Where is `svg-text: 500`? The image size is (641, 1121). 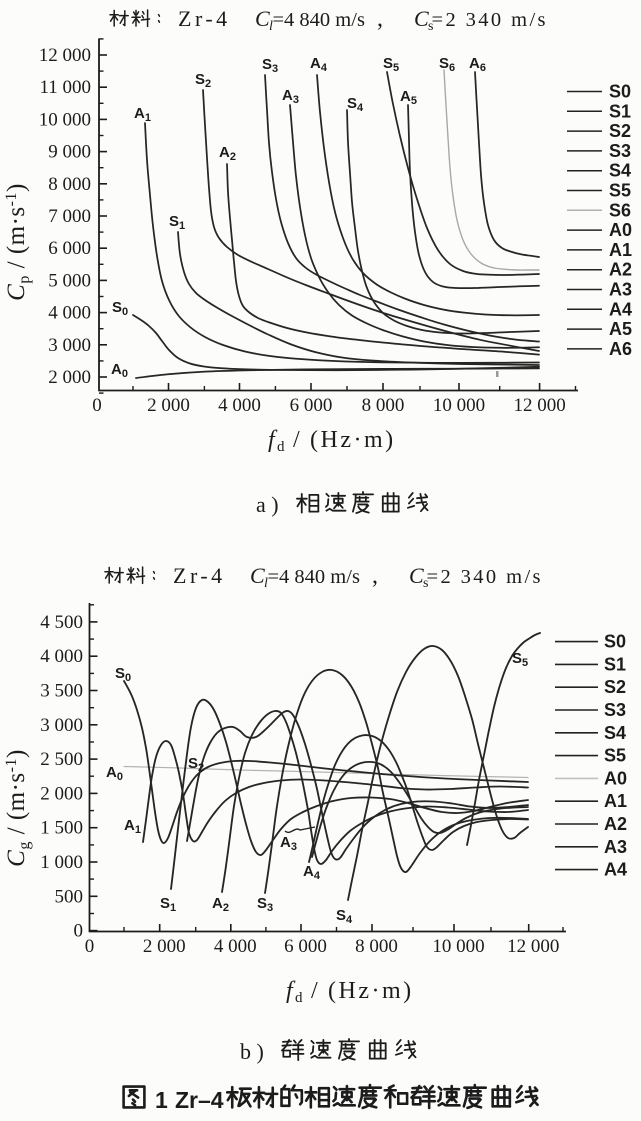 svg-text: 500 is located at coordinates (69, 896).